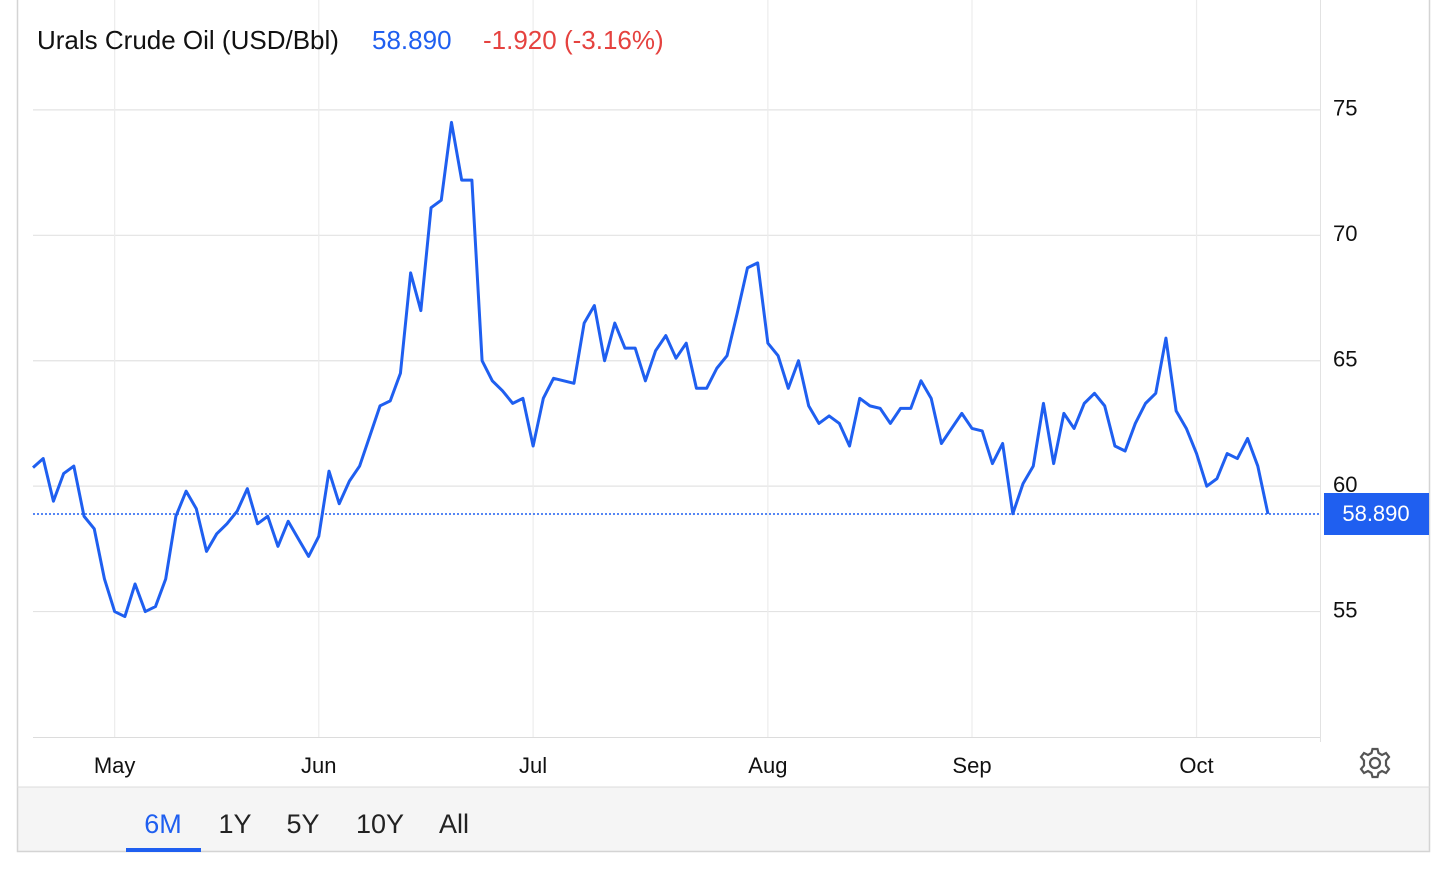 This screenshot has height=892, width=1456. I want to click on last-price-badge, so click(1376, 513).